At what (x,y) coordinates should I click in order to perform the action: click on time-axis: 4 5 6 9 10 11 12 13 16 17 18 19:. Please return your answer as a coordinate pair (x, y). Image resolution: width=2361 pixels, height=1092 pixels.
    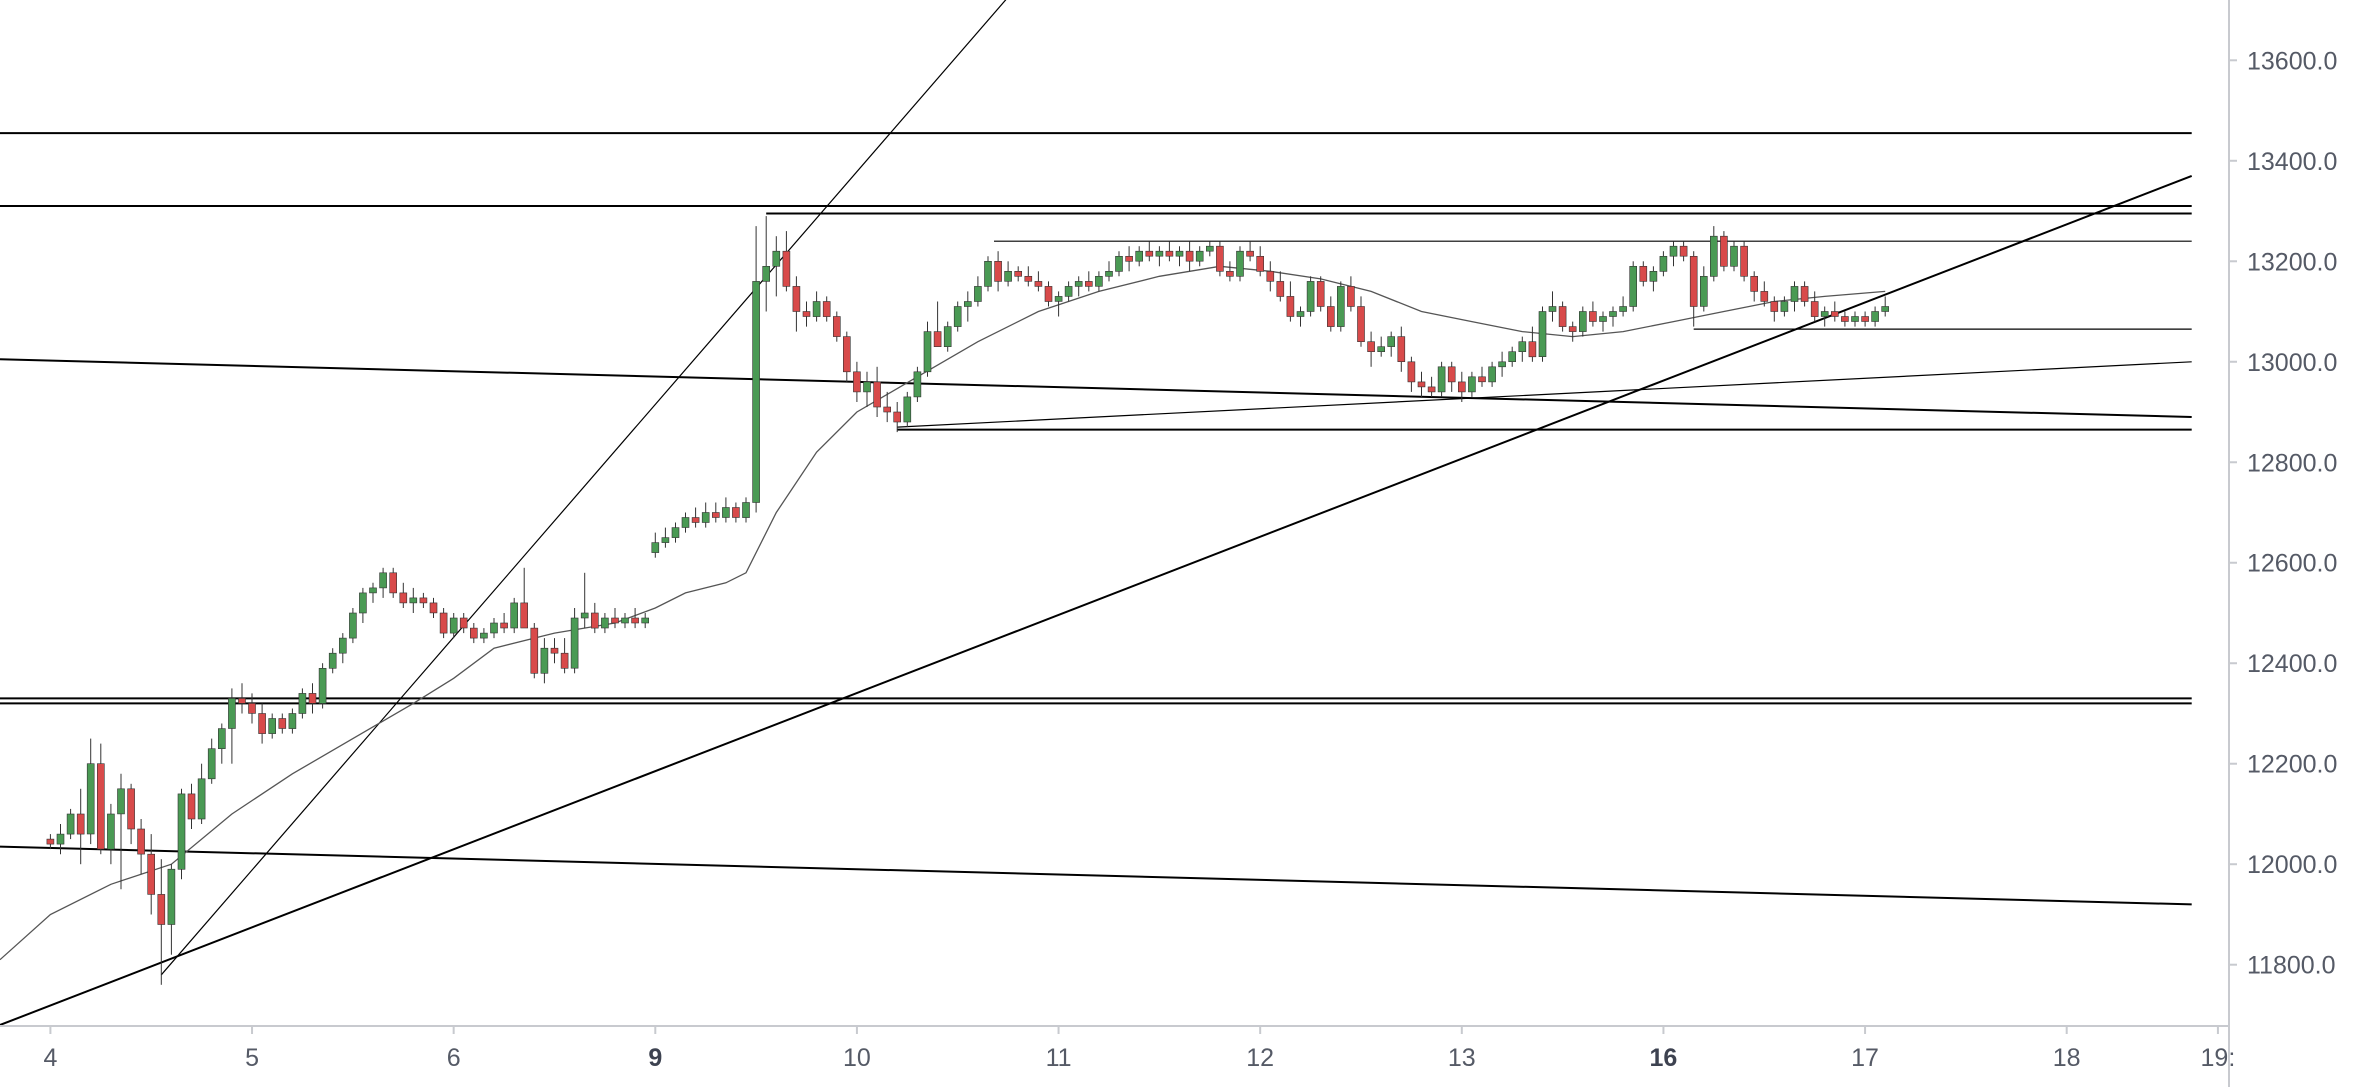
    Looking at the image, I should click on (1139, 1049).